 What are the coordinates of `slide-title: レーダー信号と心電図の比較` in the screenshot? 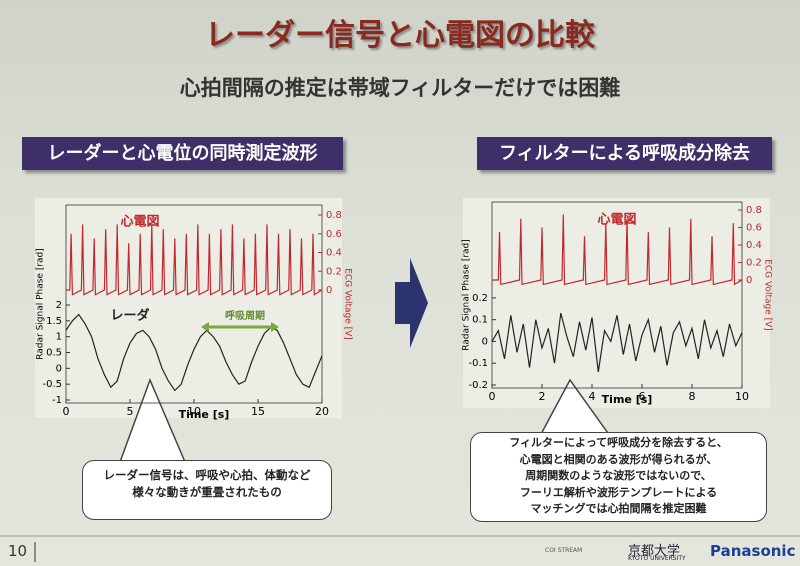 It's located at (400, 35).